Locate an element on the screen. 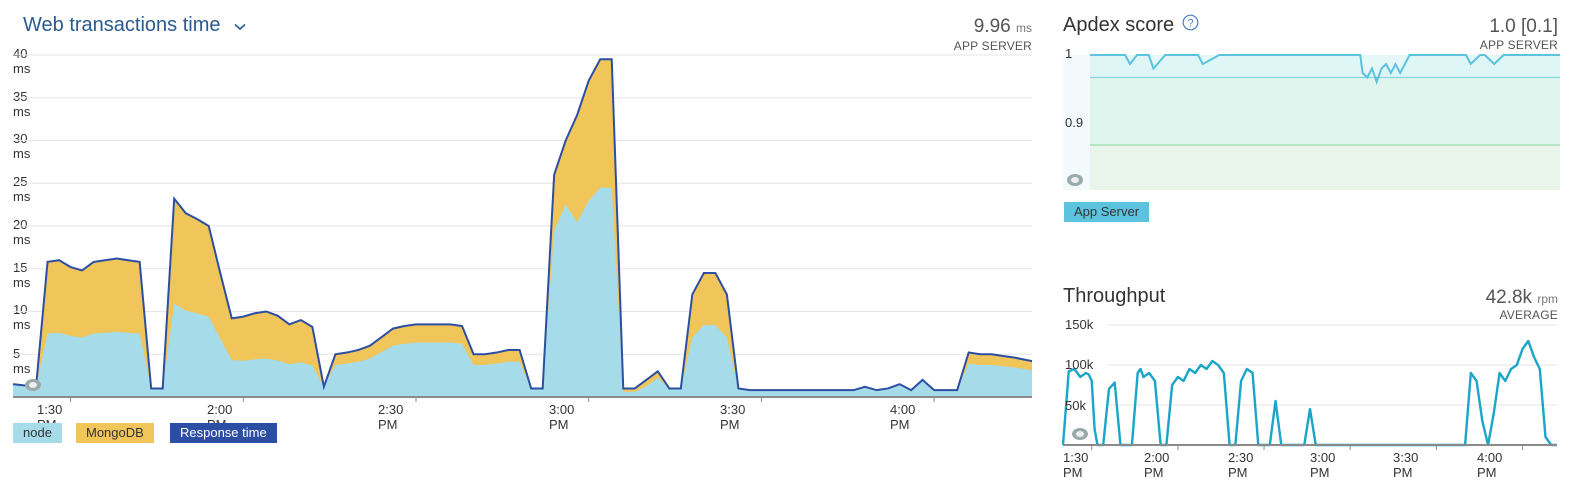 The height and width of the screenshot is (484, 1592). y-tick: 25 ms is located at coordinates (22, 189).